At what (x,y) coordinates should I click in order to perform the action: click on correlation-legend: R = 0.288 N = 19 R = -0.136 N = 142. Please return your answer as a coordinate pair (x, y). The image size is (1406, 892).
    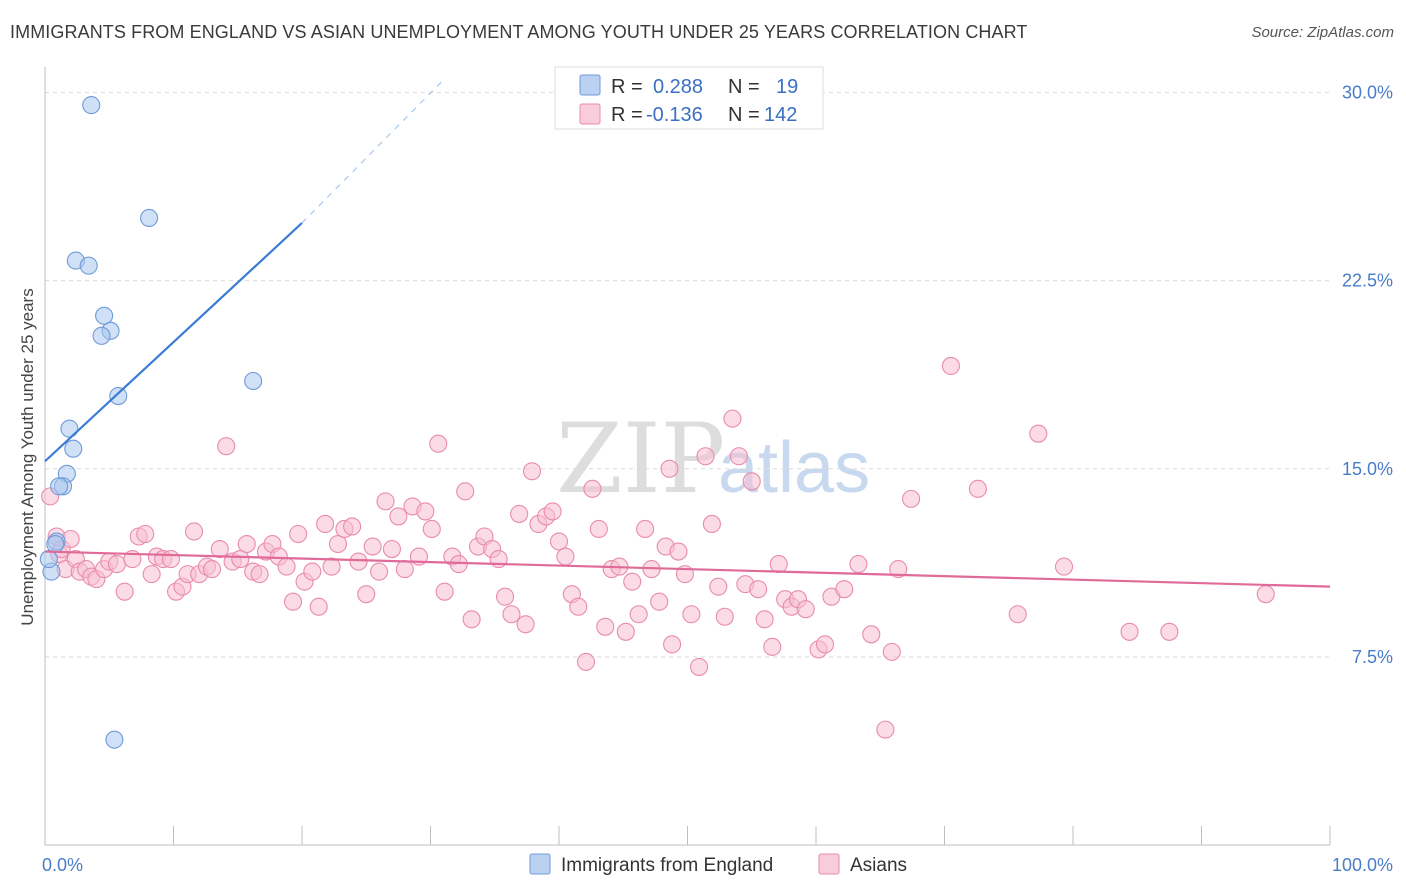
    Looking at the image, I should click on (689, 98).